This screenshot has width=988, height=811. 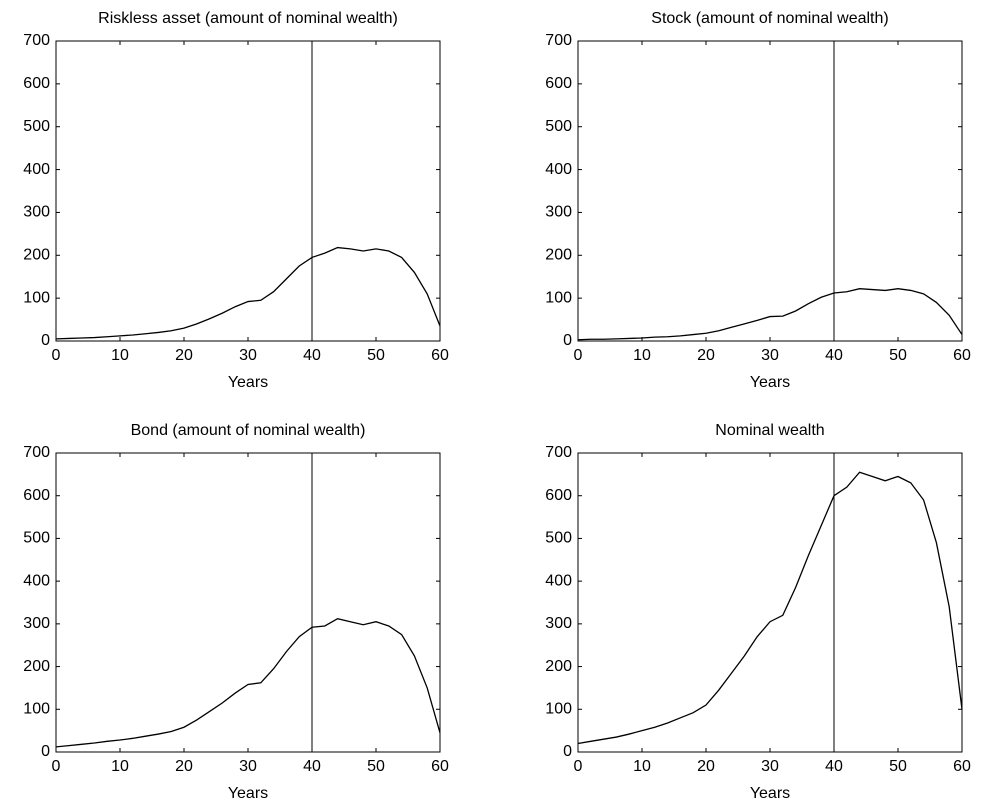 What do you see at coordinates (248, 430) in the screenshot?
I see `chart-title: Bond (amount of nominal wealth)` at bounding box center [248, 430].